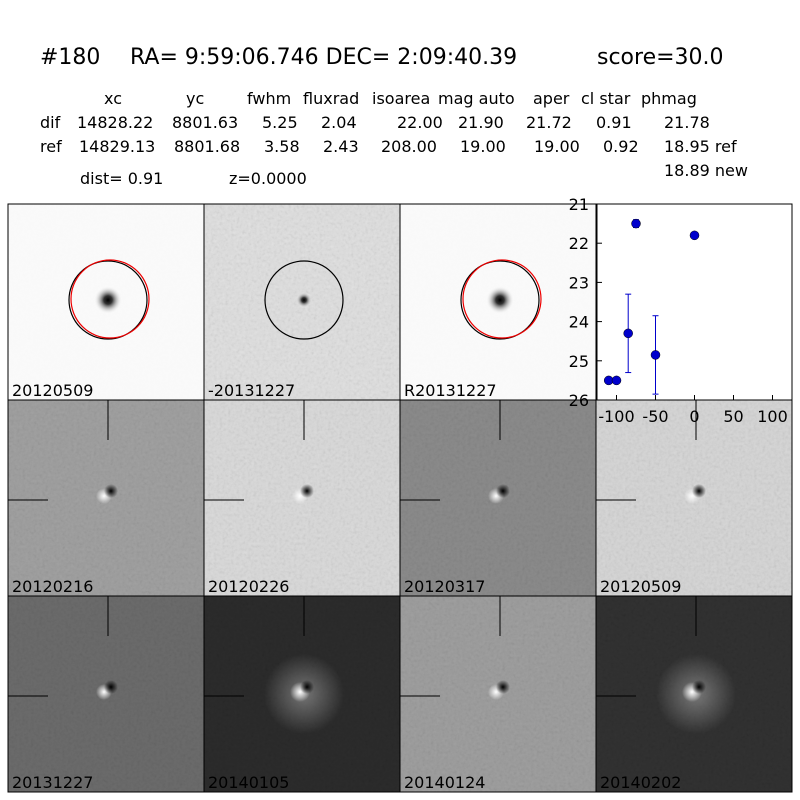 This screenshot has width=800, height=800. Describe the element at coordinates (444, 586) in the screenshot. I see `panel-label: 20120317` at that location.